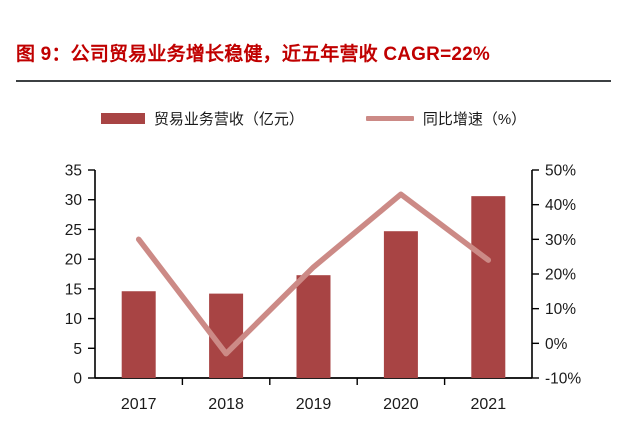 The height and width of the screenshot is (430, 627). I want to click on legend-item-label: 贸易业务营收（亿元）, so click(228, 119).